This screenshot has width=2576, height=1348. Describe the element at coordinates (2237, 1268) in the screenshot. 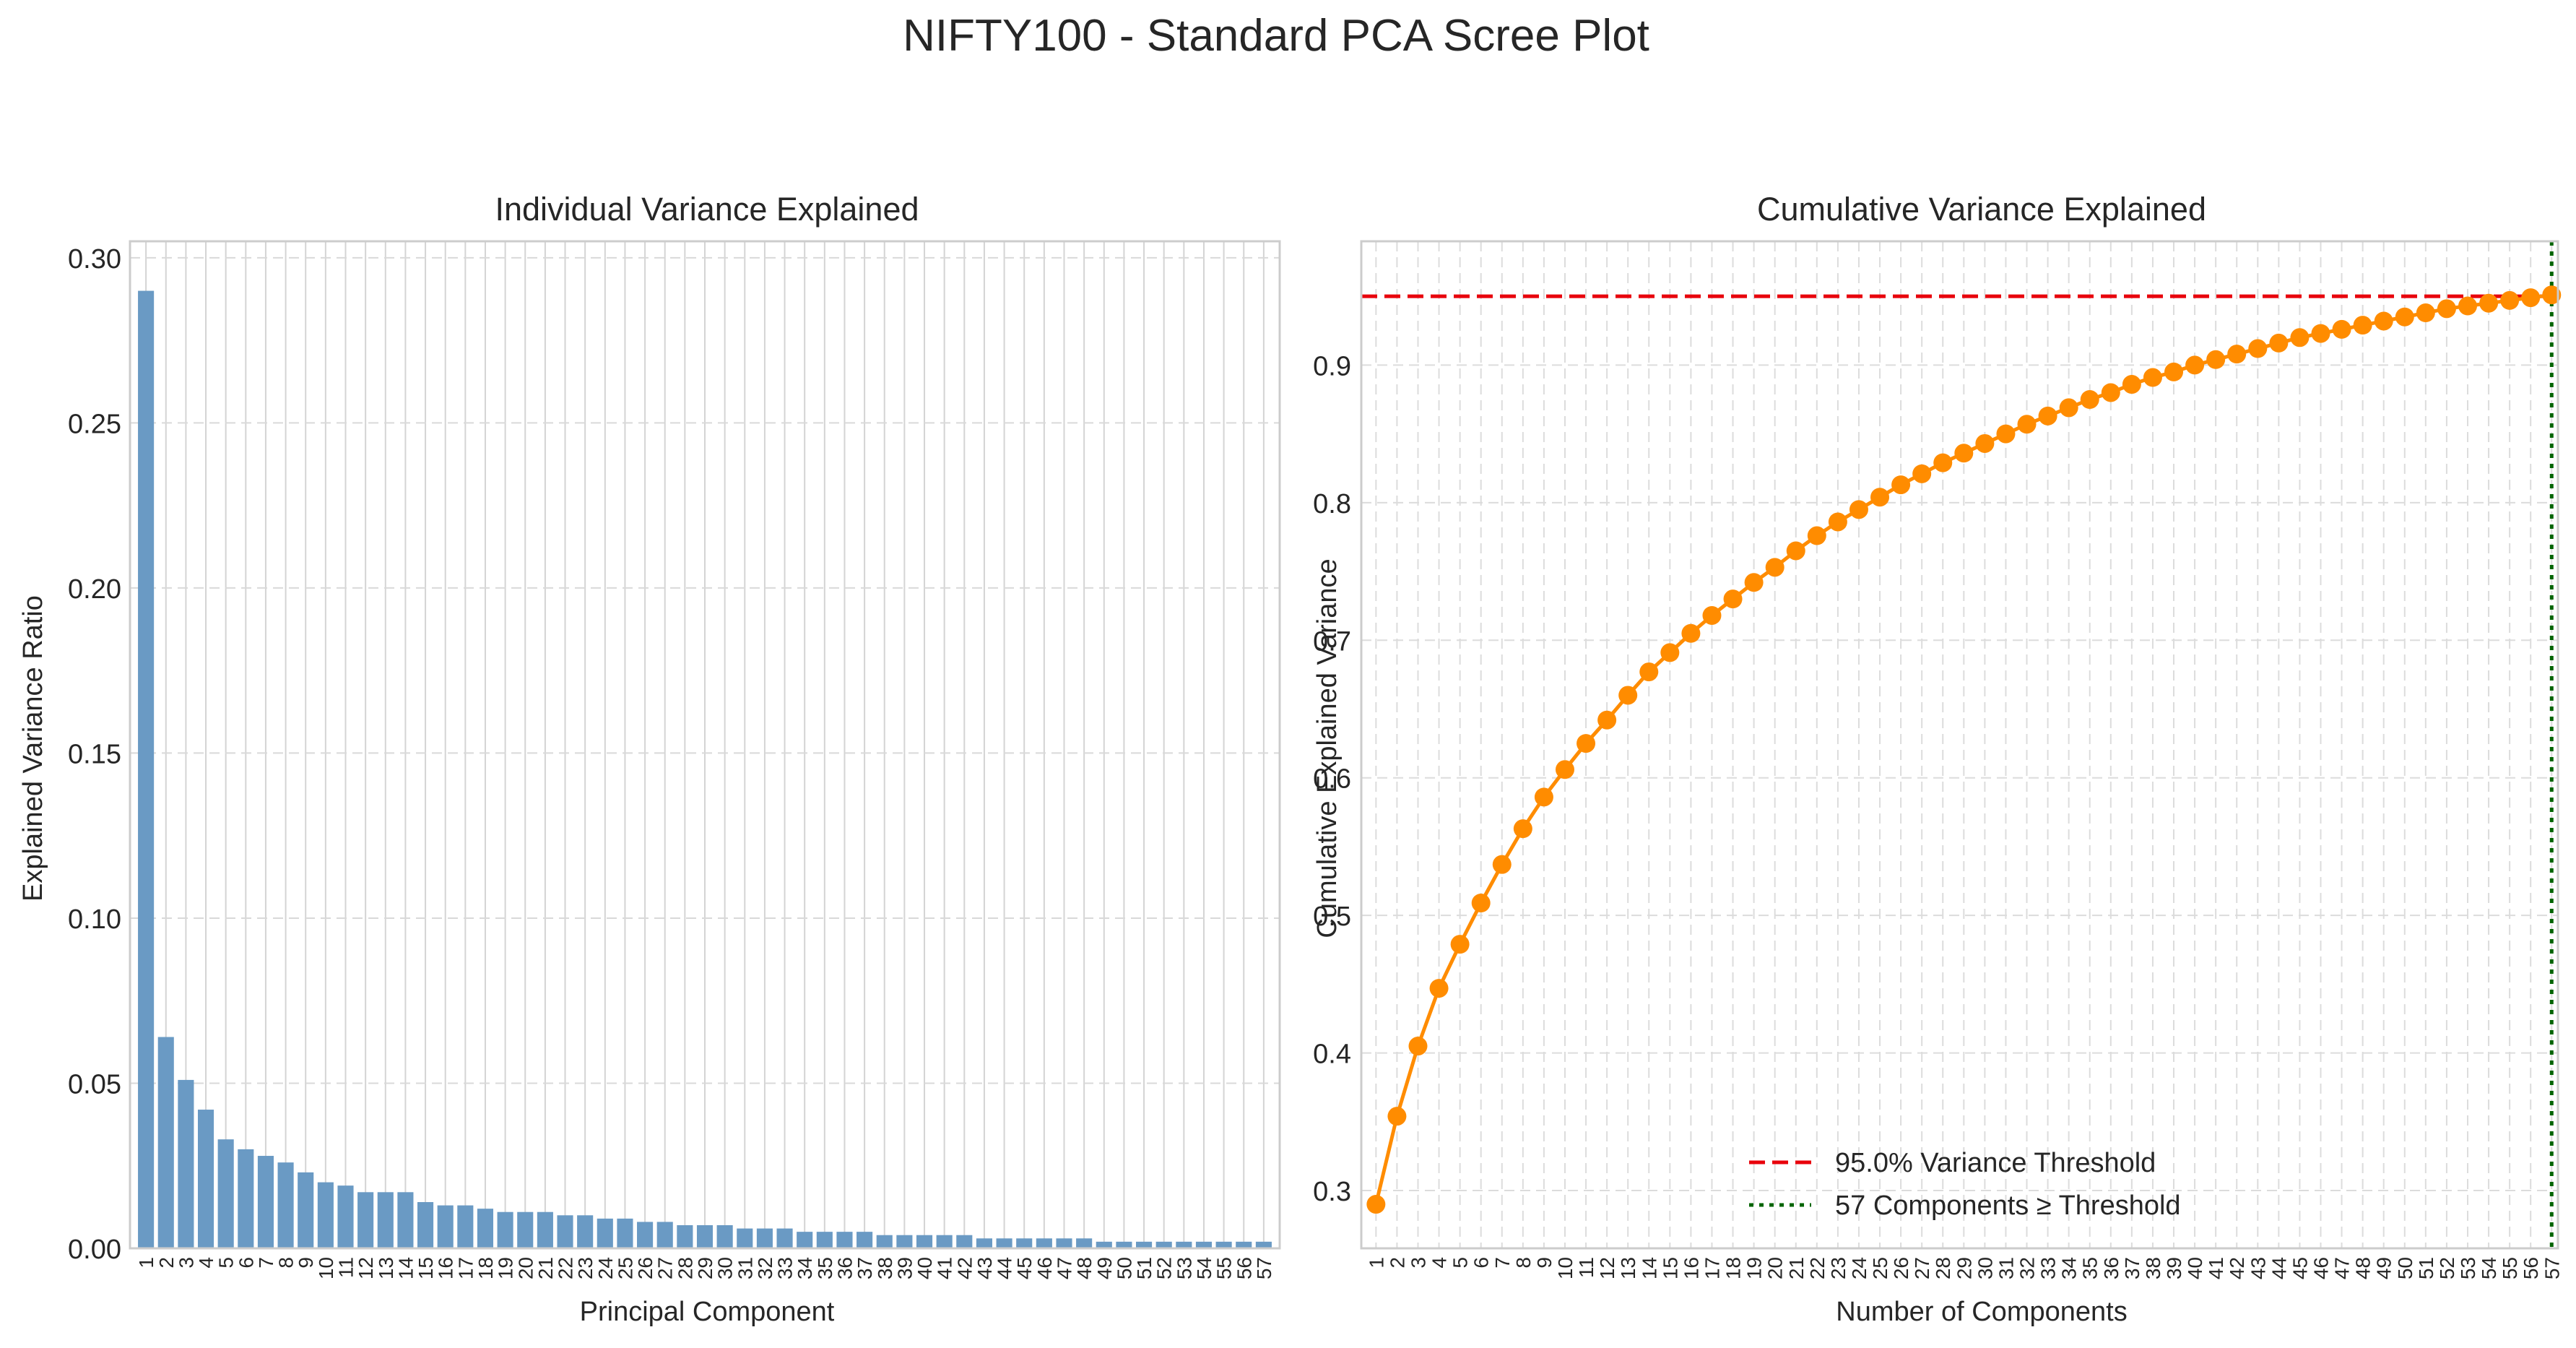

I see `x-tick-label: 42` at that location.